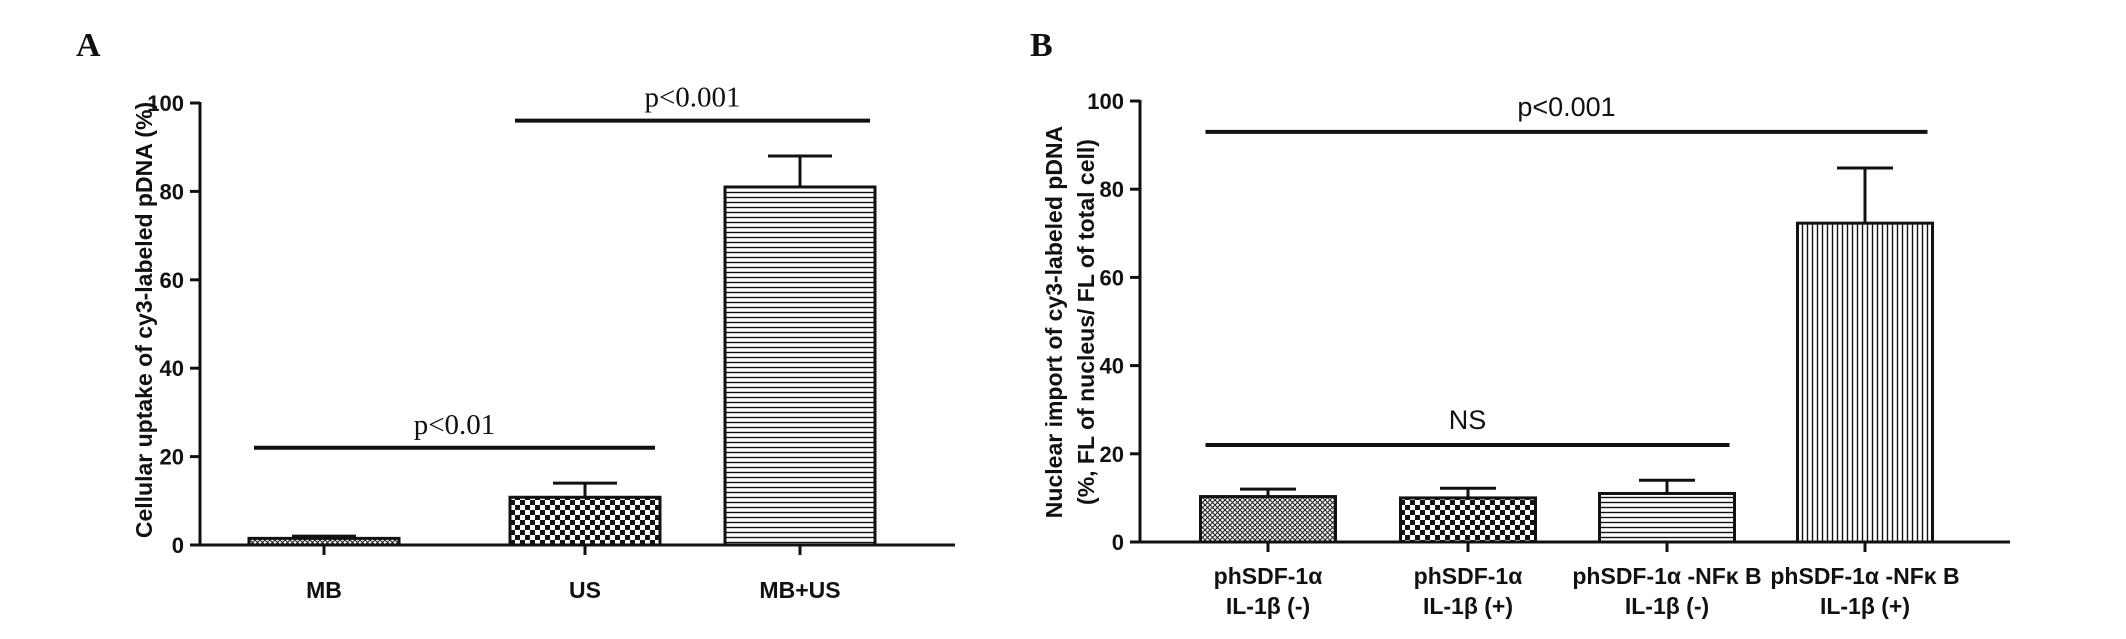 This screenshot has width=2126, height=639. Describe the element at coordinates (324, 590) in the screenshot. I see `x-category-label: MB` at that location.